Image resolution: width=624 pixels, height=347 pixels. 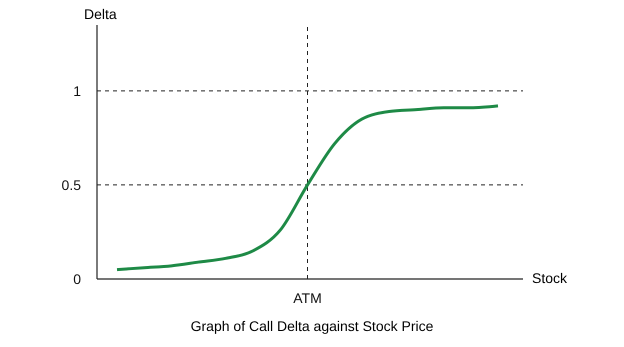 I want to click on x-axis-title: Stock, so click(x=550, y=278).